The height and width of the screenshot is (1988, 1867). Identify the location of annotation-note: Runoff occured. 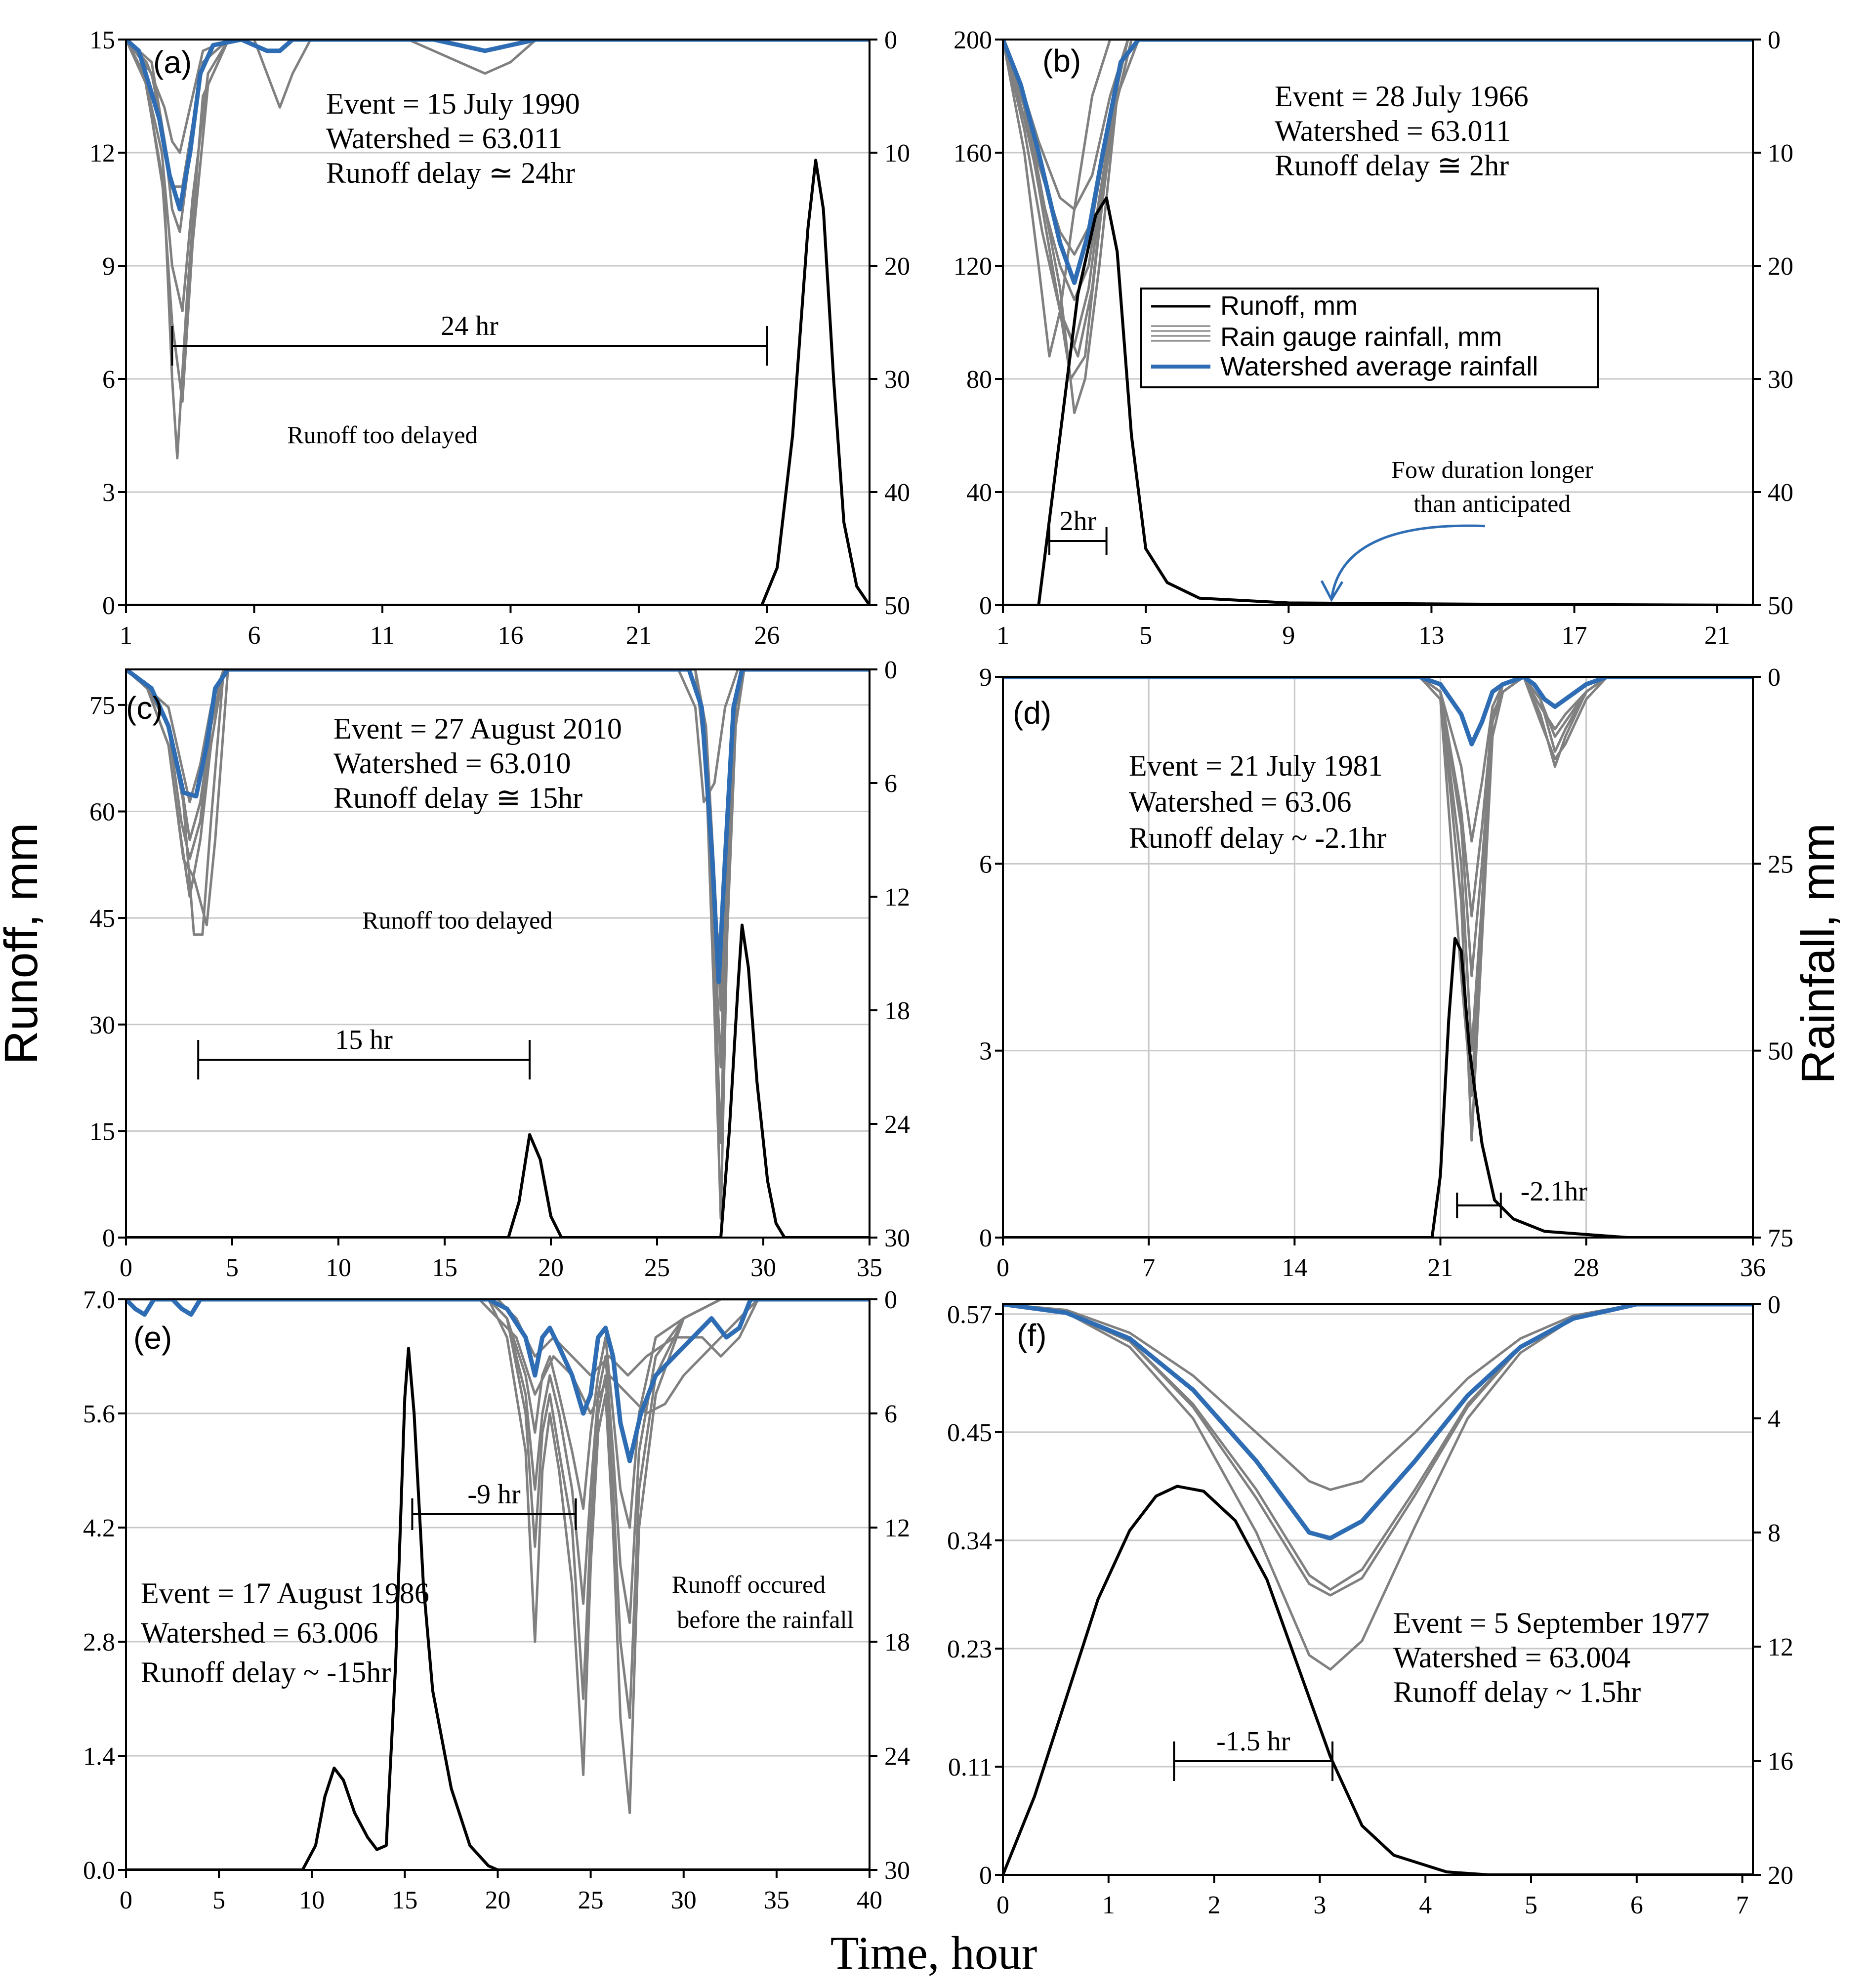
(749, 1584).